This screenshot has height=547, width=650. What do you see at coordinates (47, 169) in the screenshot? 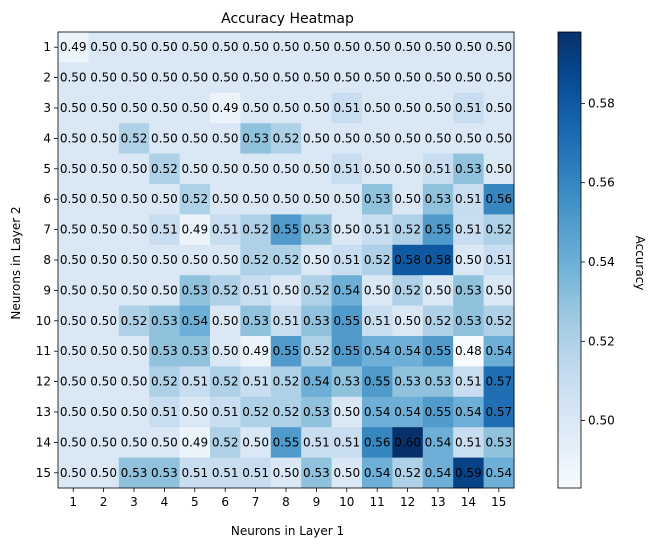
I see `y-tick-label: 5` at bounding box center [47, 169].